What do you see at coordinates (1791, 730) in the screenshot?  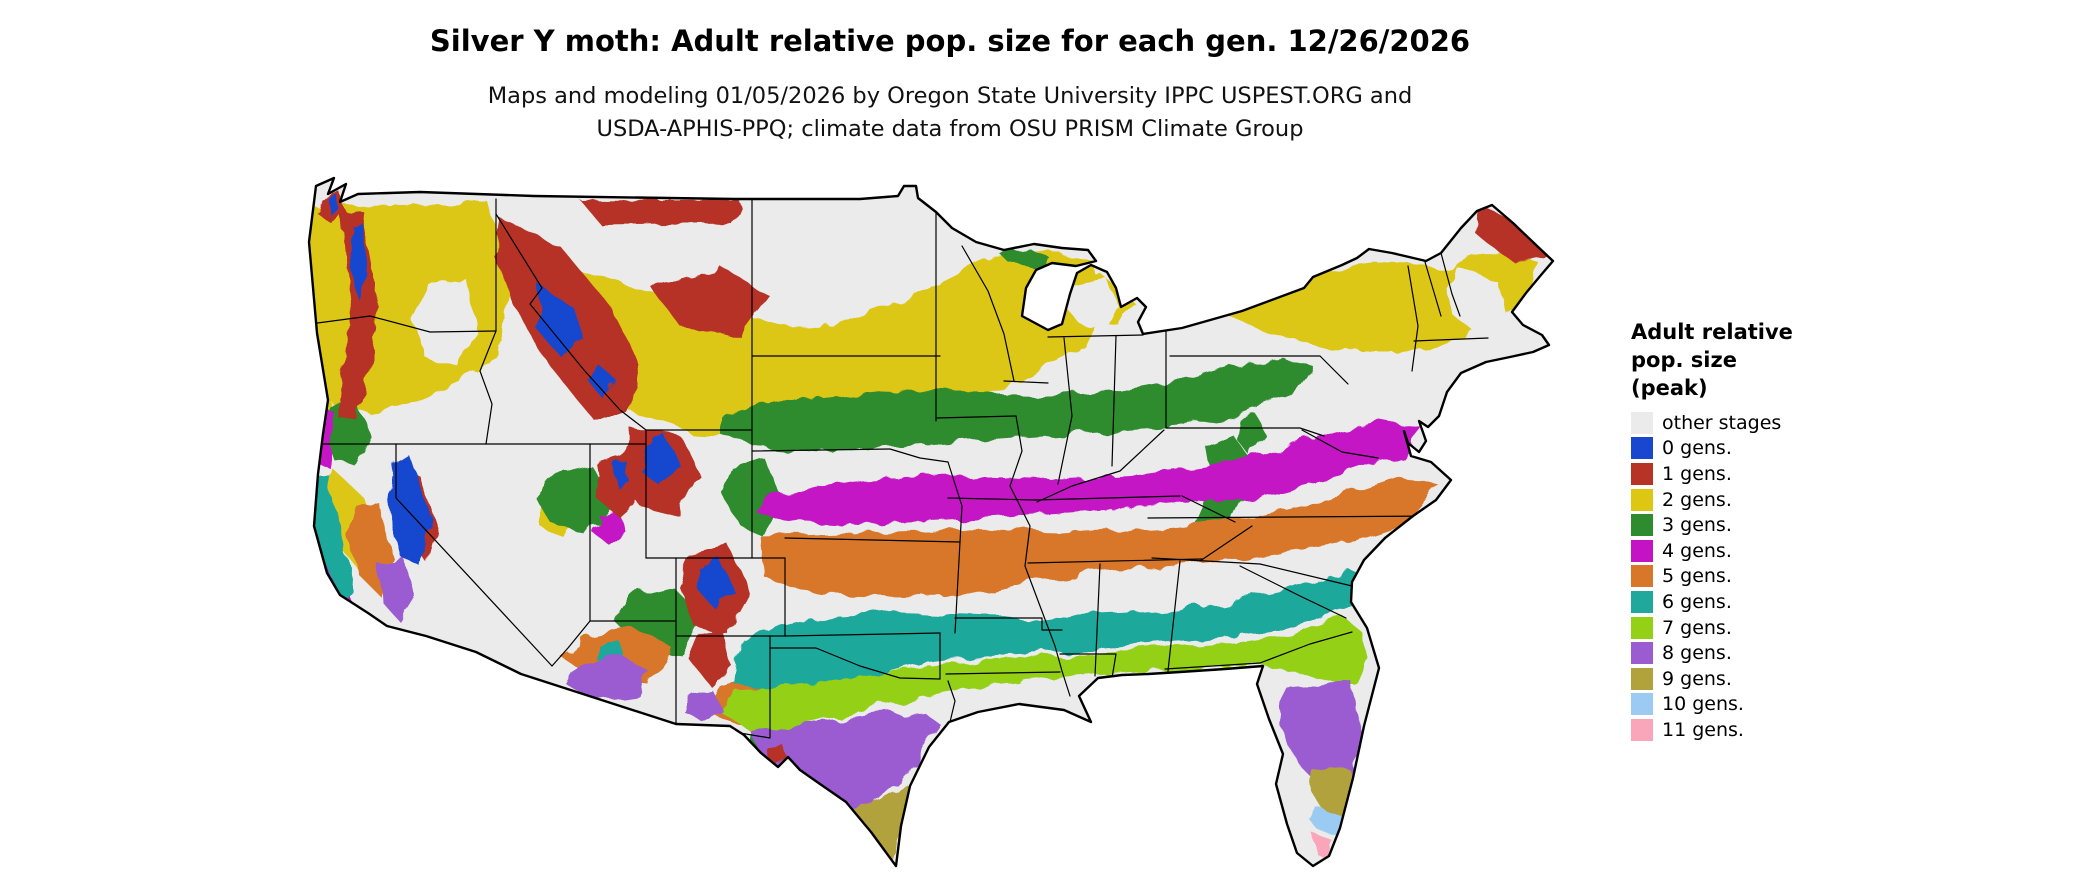 I see `legend-row: 11 gens.` at bounding box center [1791, 730].